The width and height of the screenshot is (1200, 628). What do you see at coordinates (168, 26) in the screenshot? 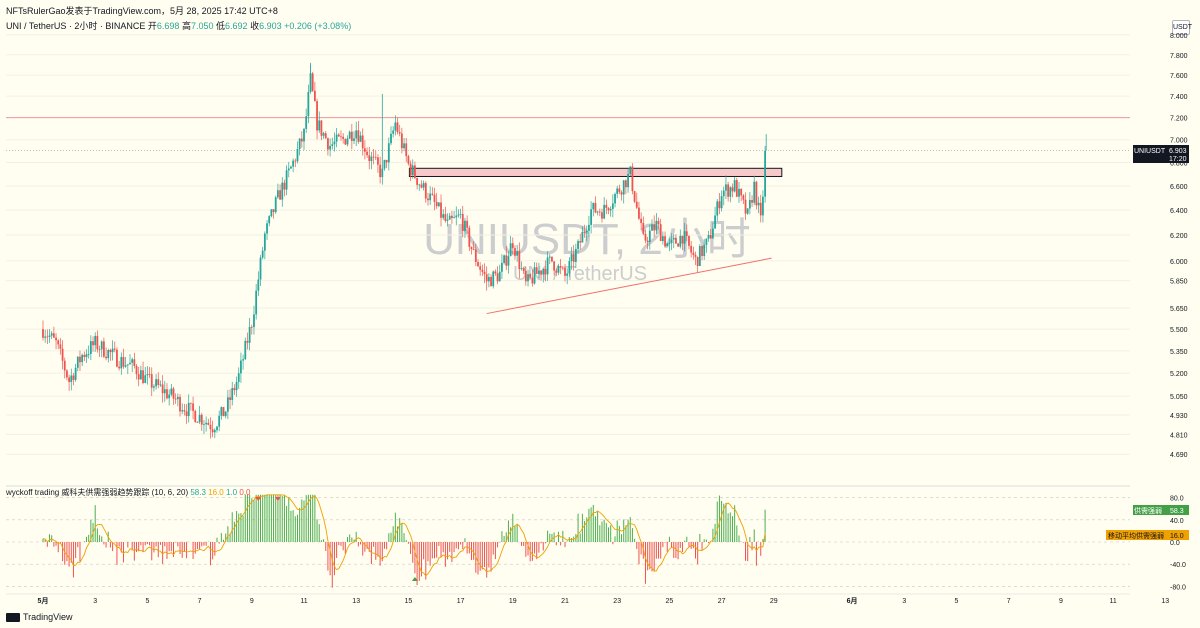
I see `open-value: 6.698` at bounding box center [168, 26].